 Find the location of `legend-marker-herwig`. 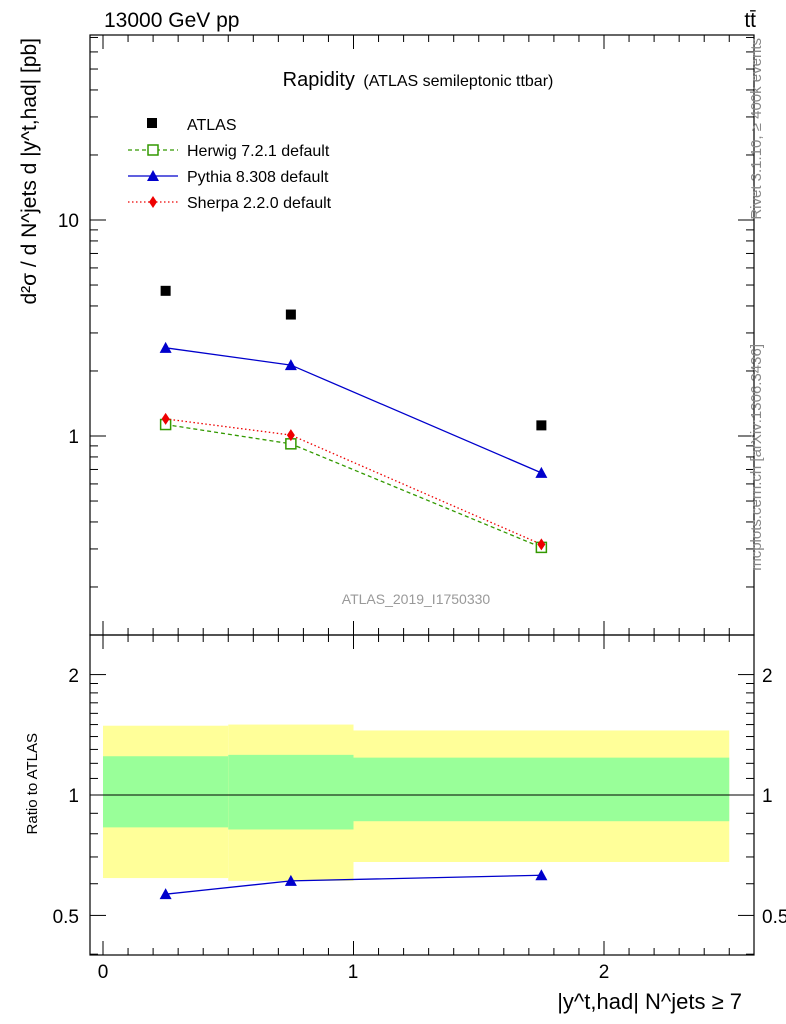

legend-marker-herwig is located at coordinates (153, 150).